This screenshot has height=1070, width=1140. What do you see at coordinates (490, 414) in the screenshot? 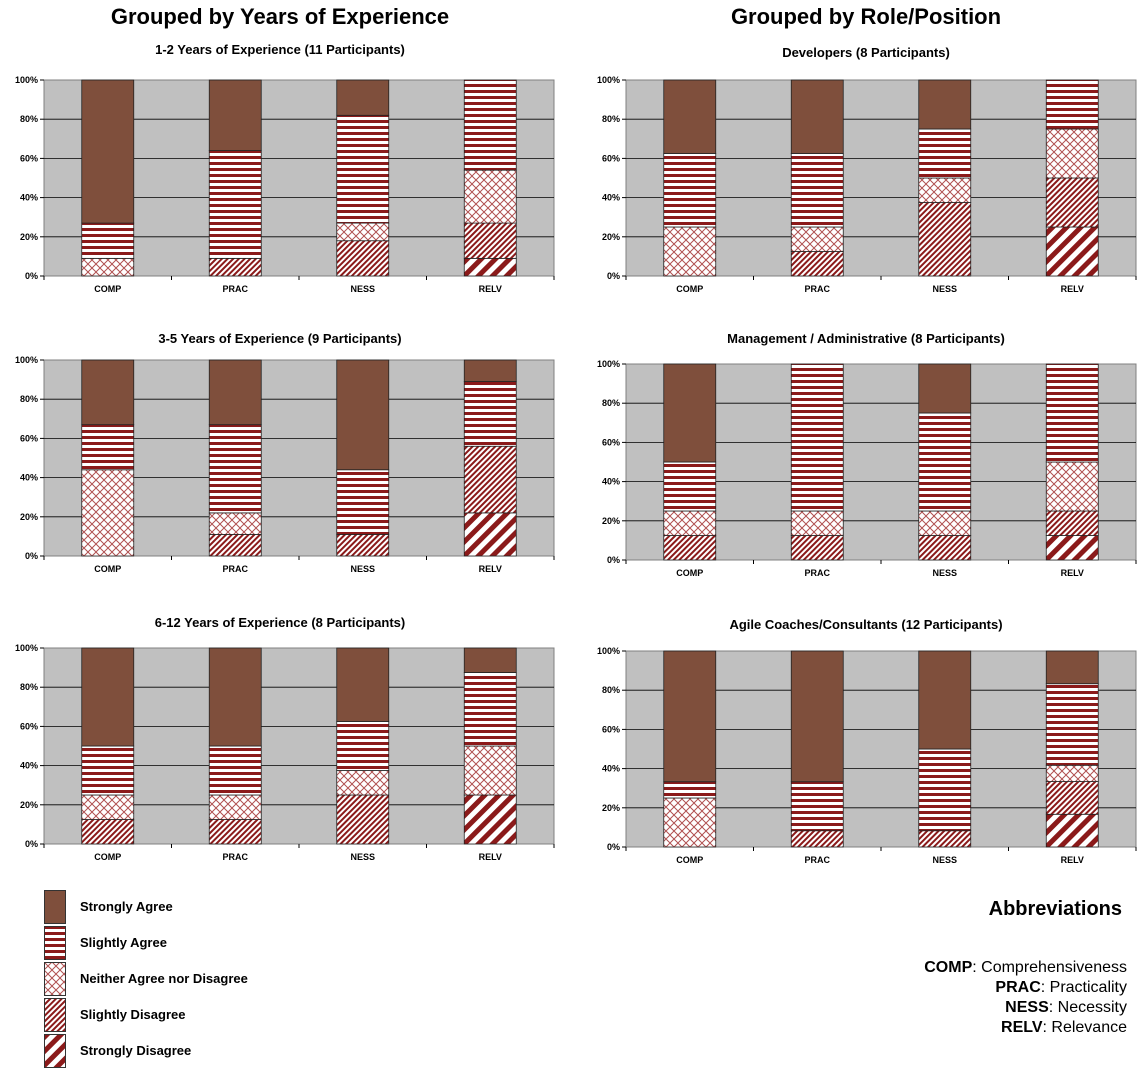
I see `bar-segment-relv-slightly-agree` at bounding box center [490, 414].